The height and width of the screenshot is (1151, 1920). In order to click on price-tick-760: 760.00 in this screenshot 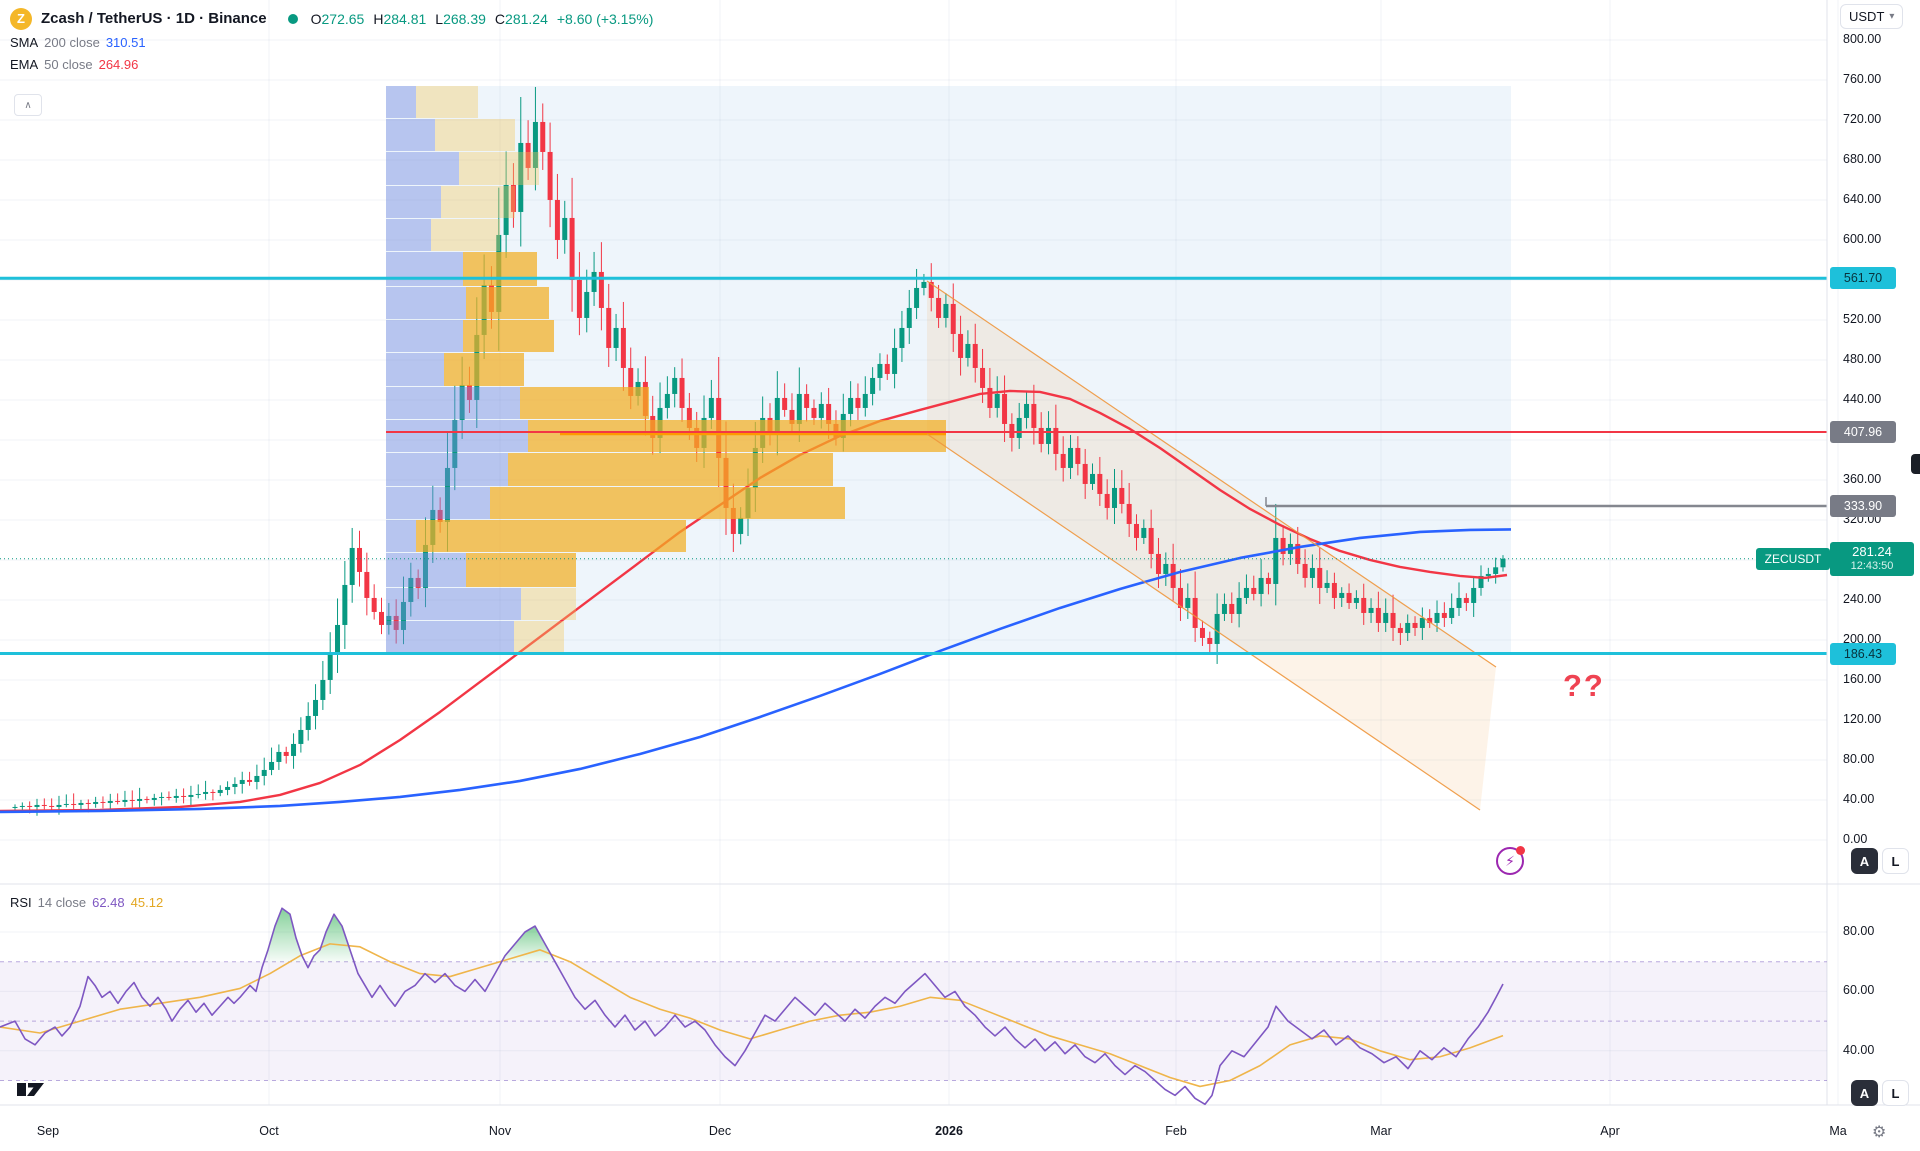, I will do `click(1862, 78)`.